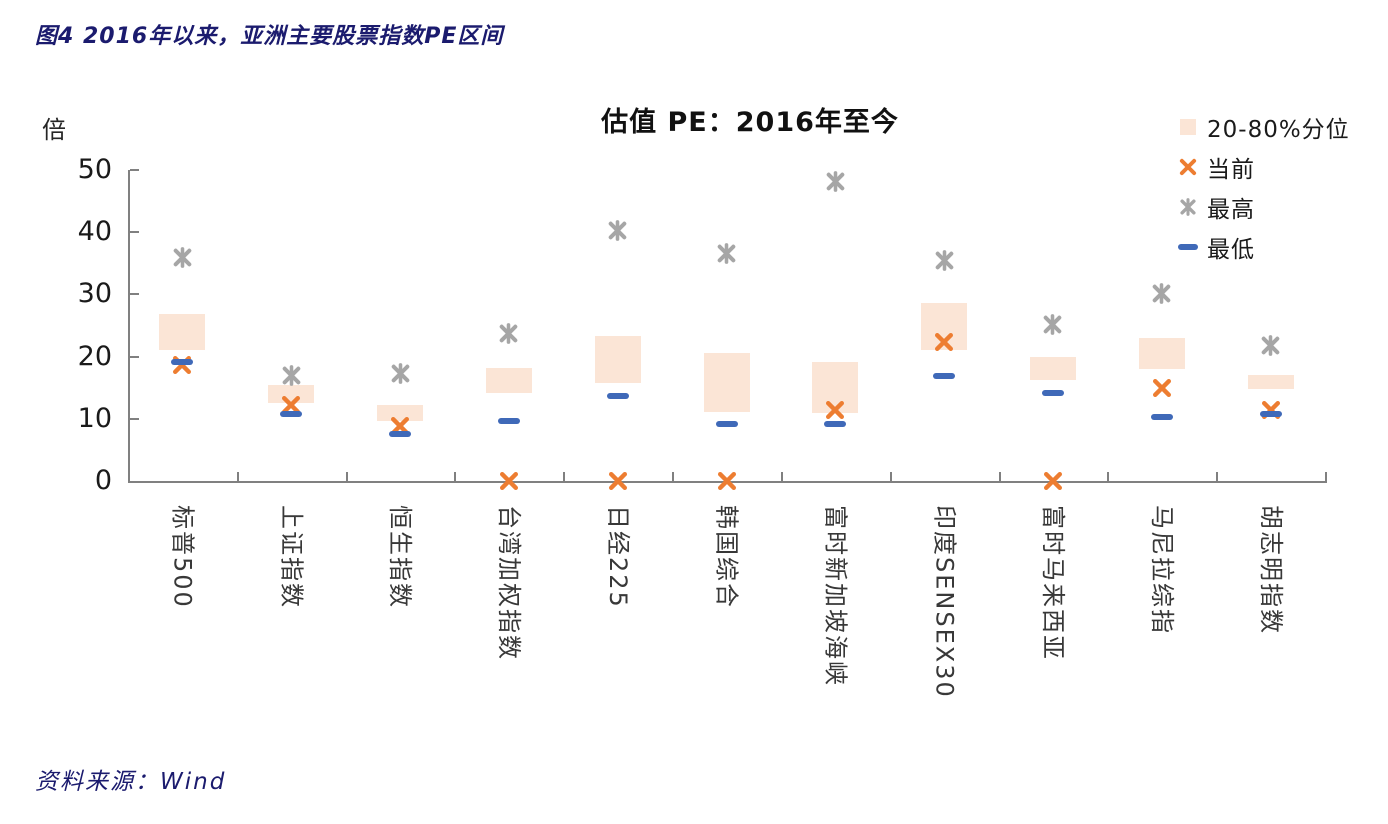 The height and width of the screenshot is (824, 1388). Describe the element at coordinates (1053, 583) in the screenshot. I see `category-label: 富时马来西亚` at that location.